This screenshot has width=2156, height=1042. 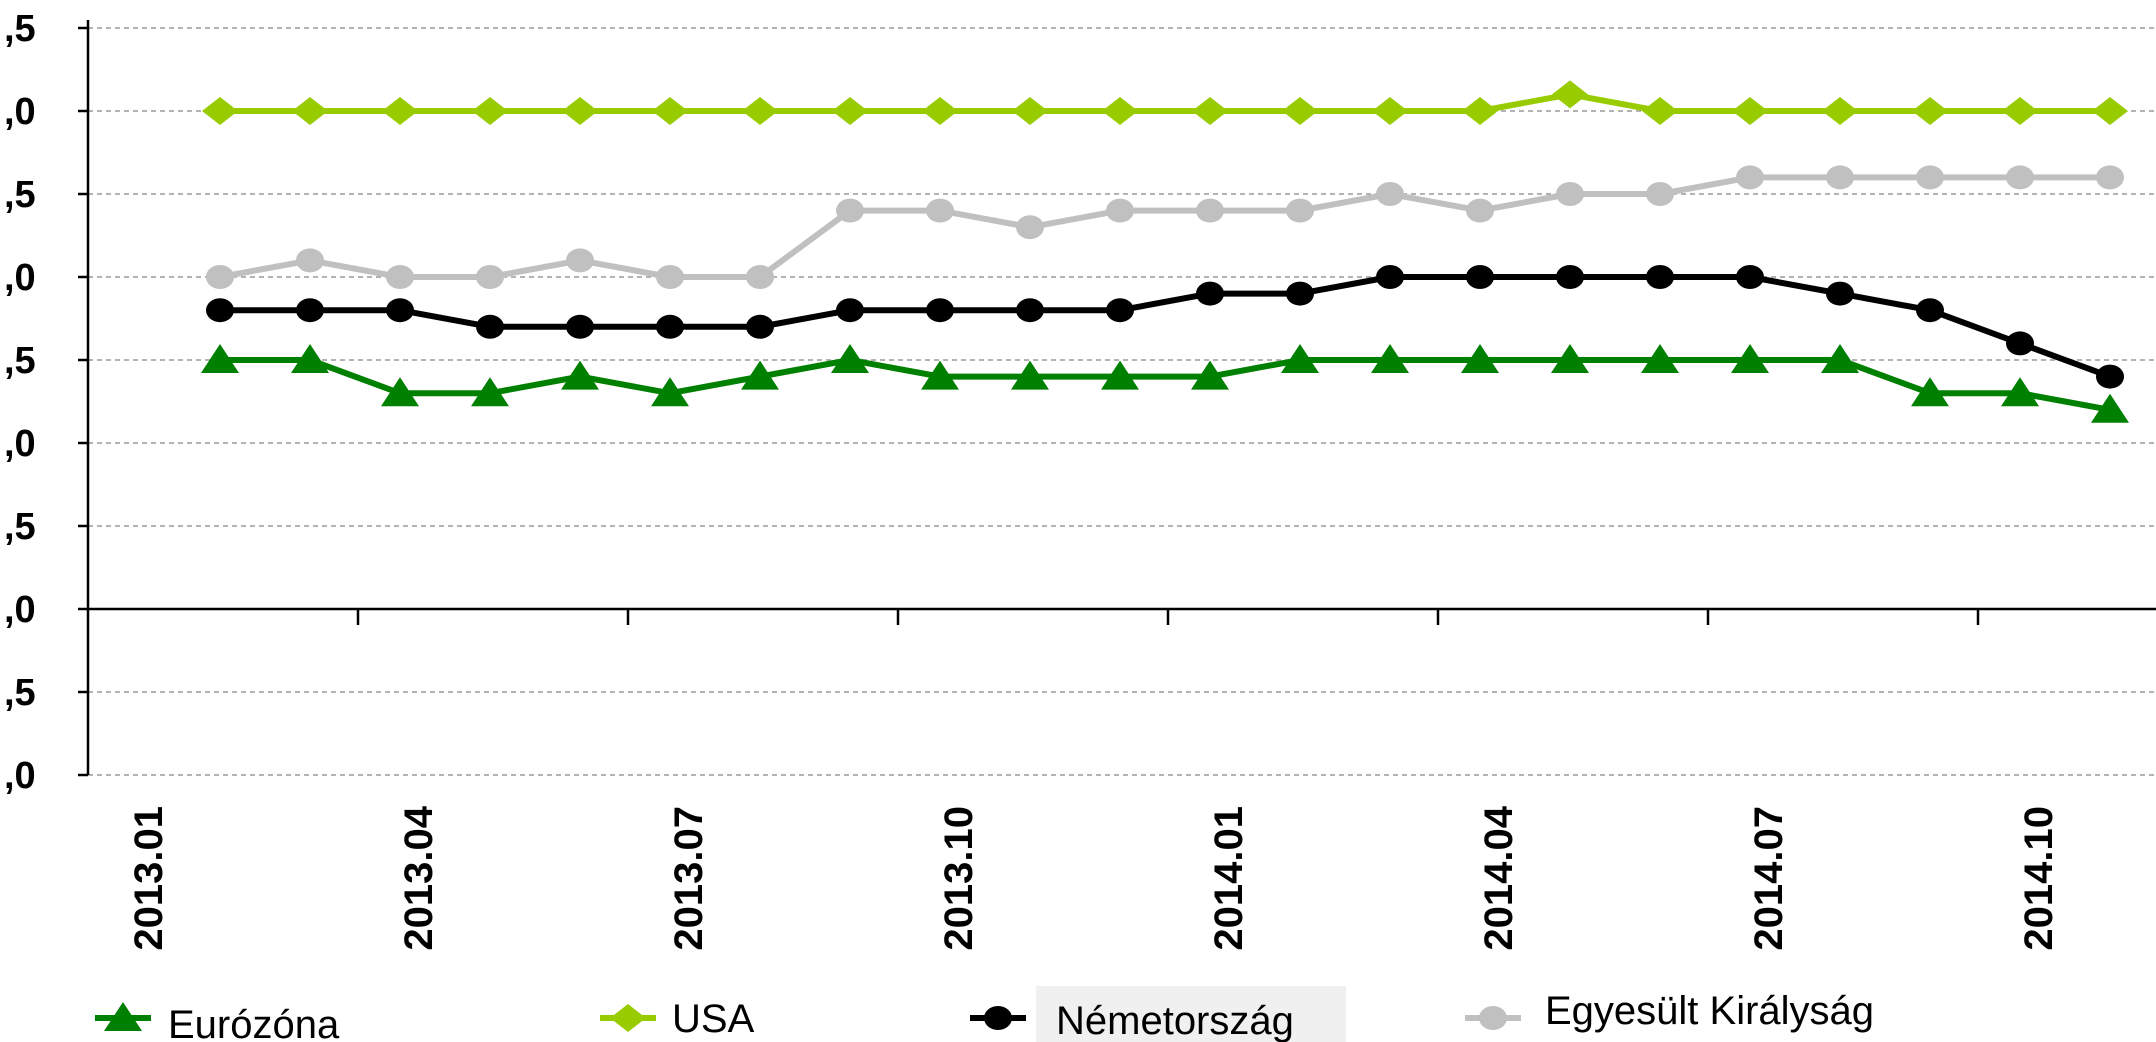 I want to click on x-tick-label-6: 2014.07, so click(x=1769, y=878).